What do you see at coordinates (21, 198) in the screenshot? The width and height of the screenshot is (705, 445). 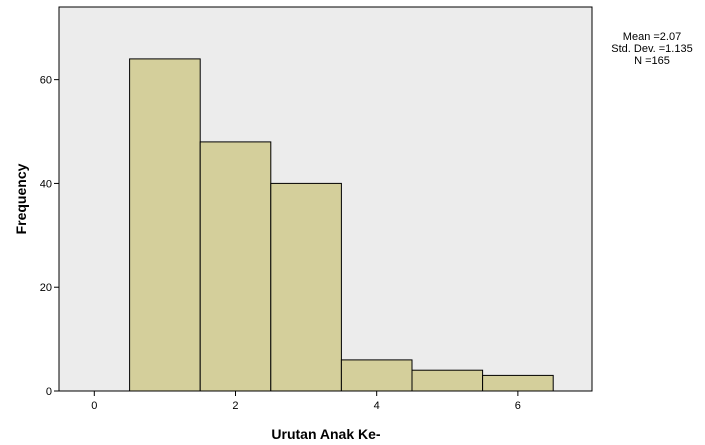 I see `y-axis-title: Frequency` at bounding box center [21, 198].